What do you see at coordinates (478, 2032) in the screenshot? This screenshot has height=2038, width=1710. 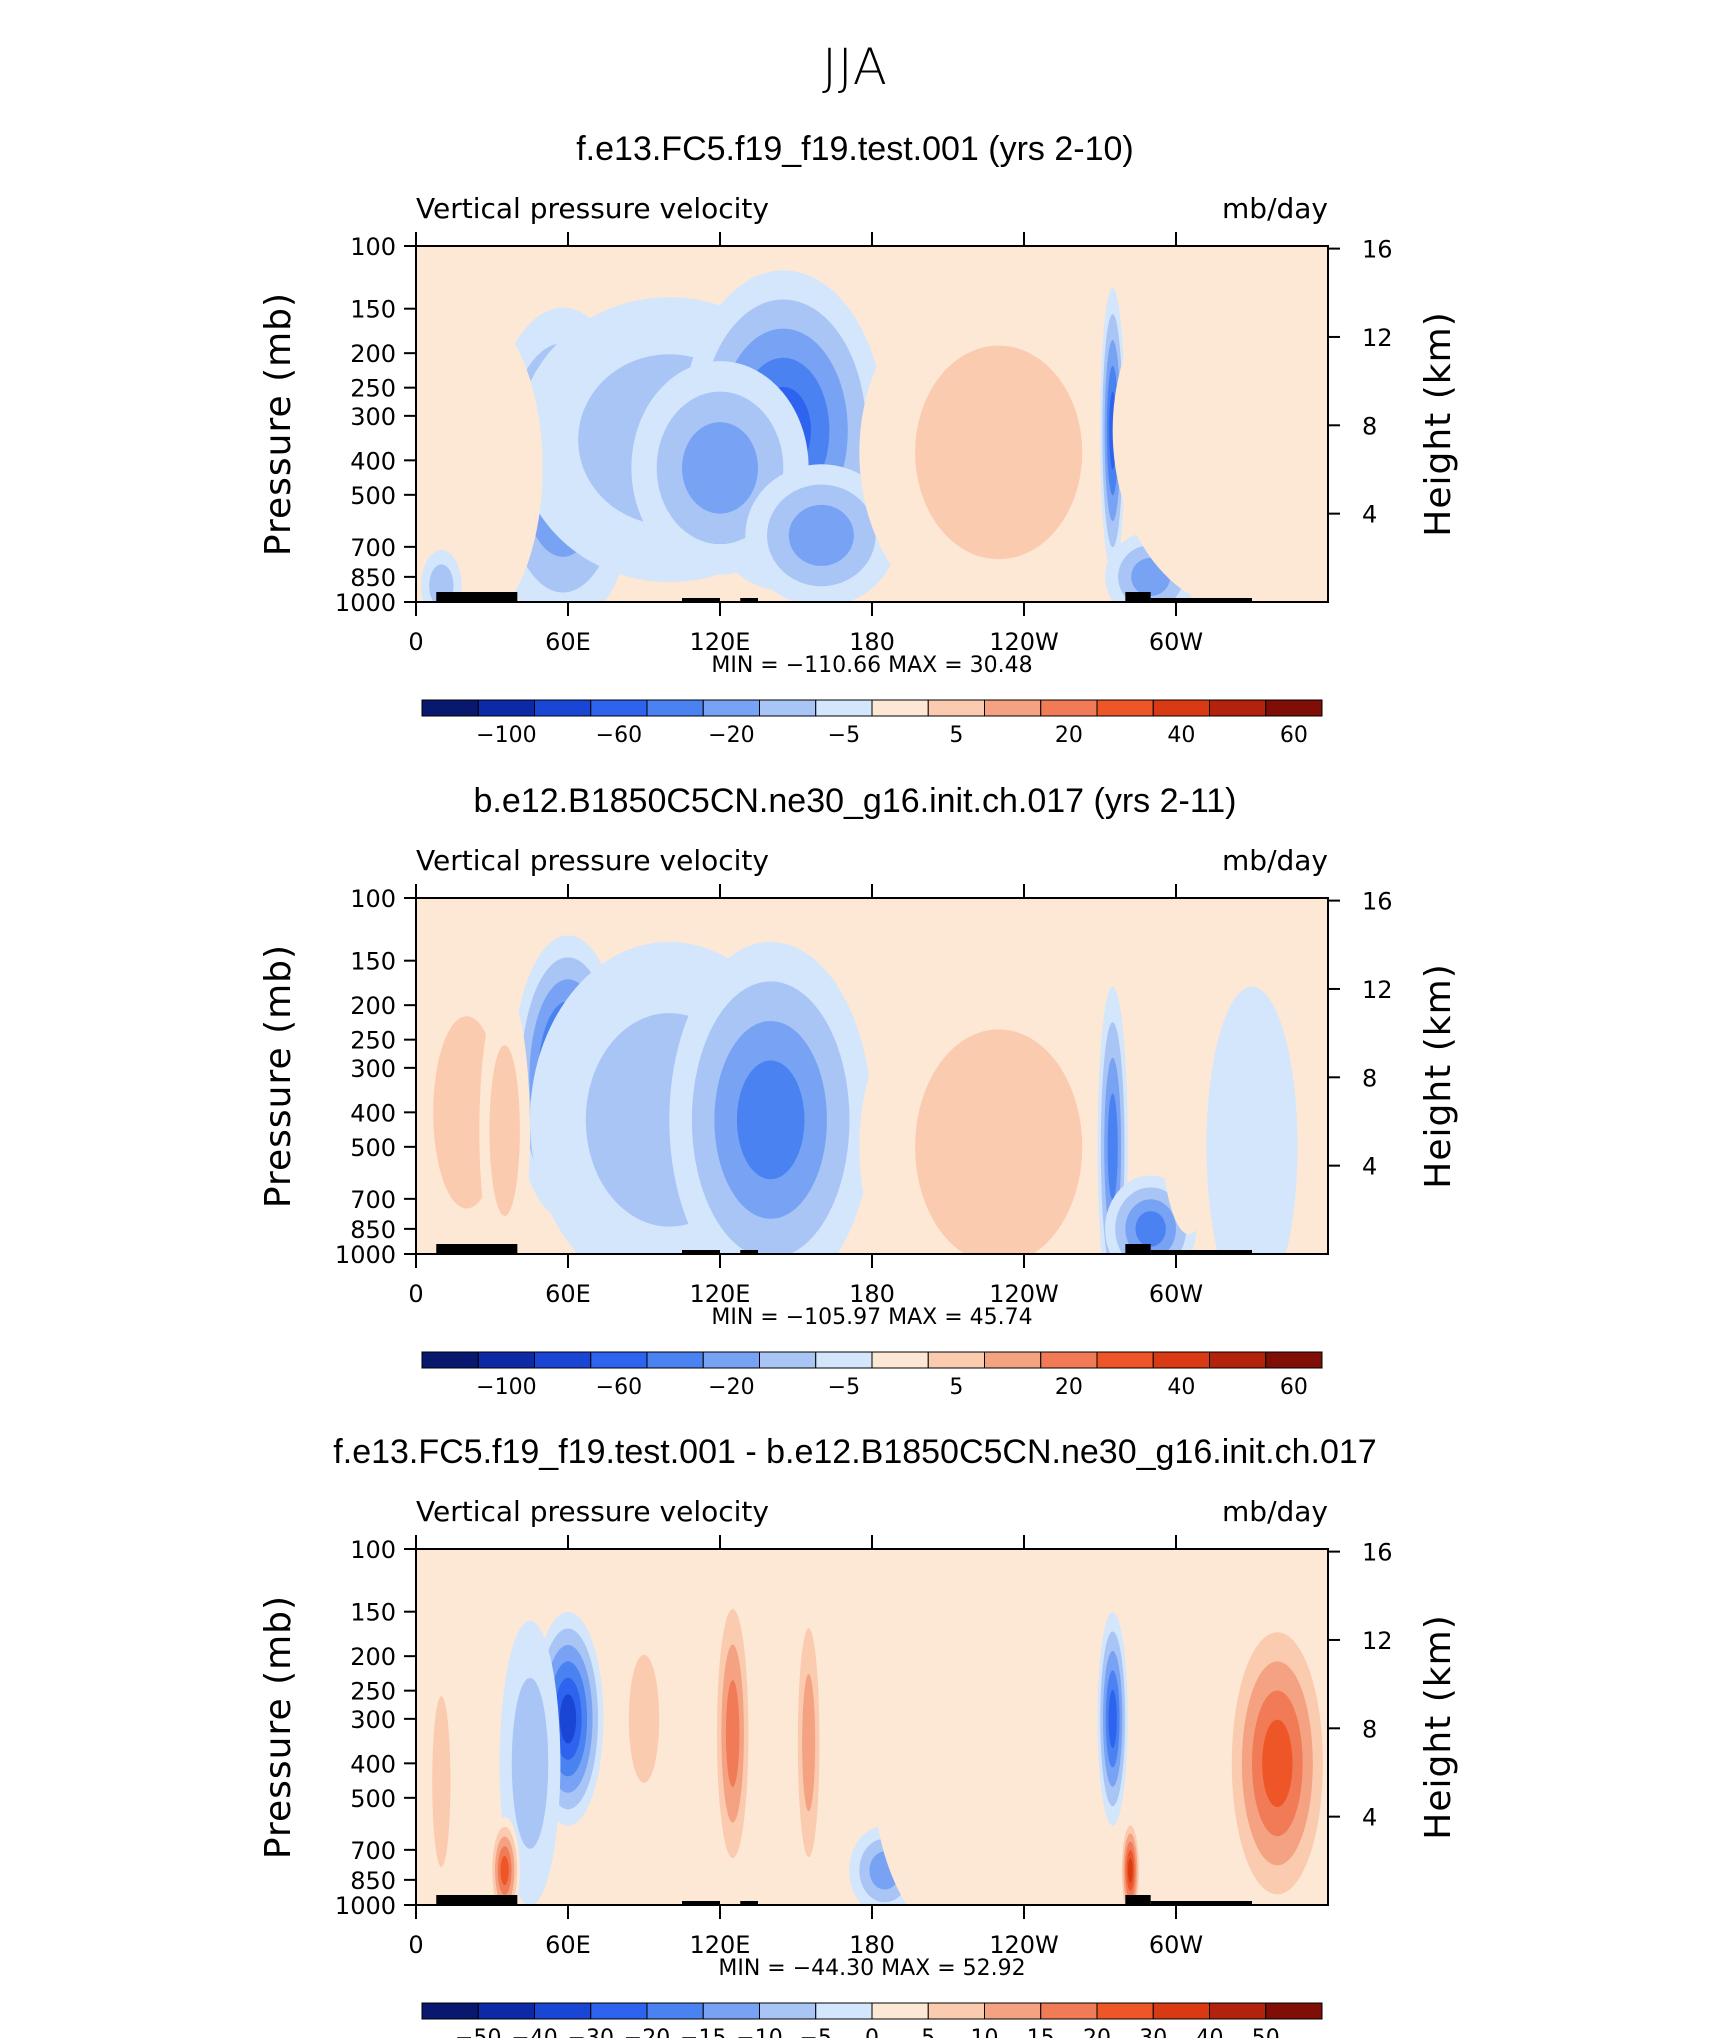 I see `colorbar-label: −50` at bounding box center [478, 2032].